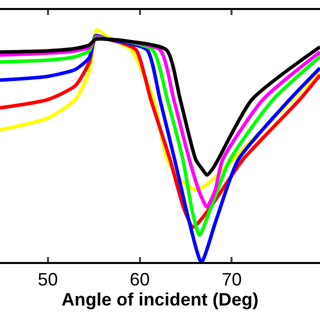 This screenshot has width=320, height=320. Describe the element at coordinates (232, 280) in the screenshot. I see `x-tick-label: 70` at that location.